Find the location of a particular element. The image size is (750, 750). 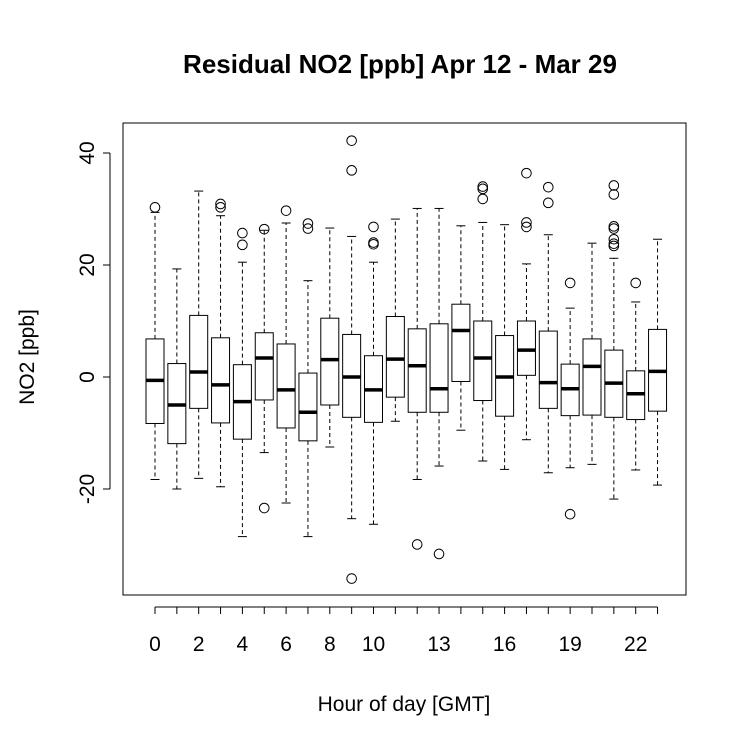

x-tick-label: 19 is located at coordinates (569, 644).